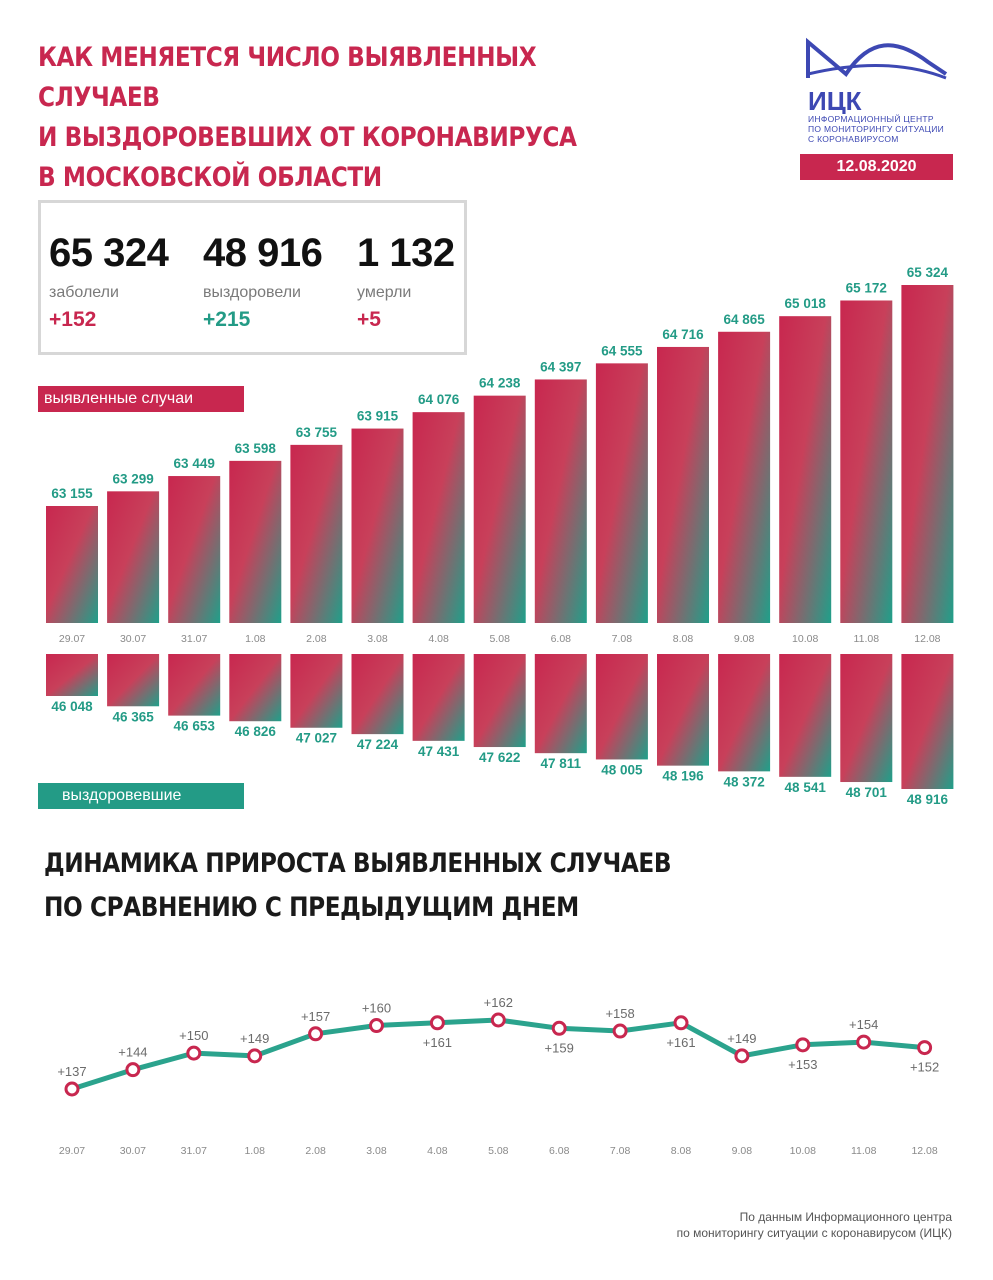 This screenshot has height=1280, width=993. Describe the element at coordinates (683, 639) in the screenshot. I see `x-tick-label: 8.08` at that location.